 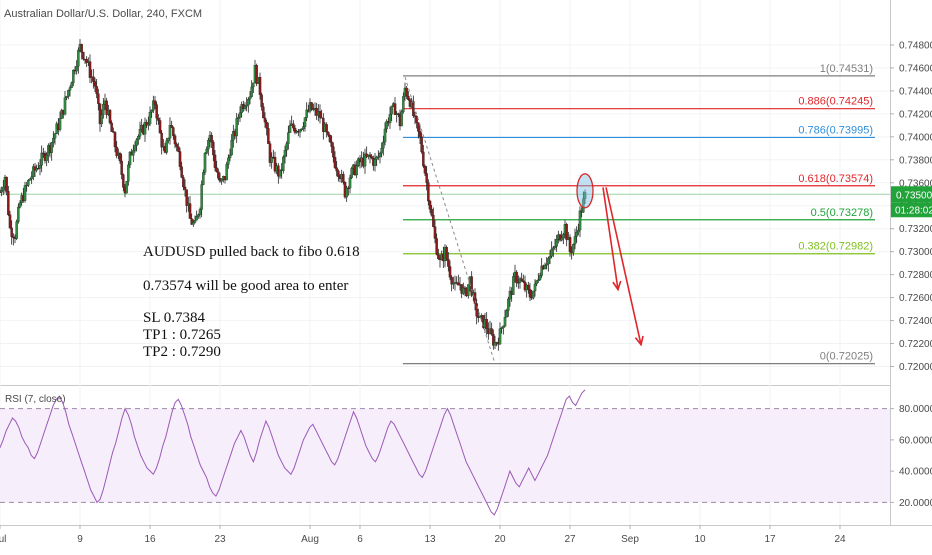 I want to click on price-tick-label: 0.74400, so click(x=915, y=91).